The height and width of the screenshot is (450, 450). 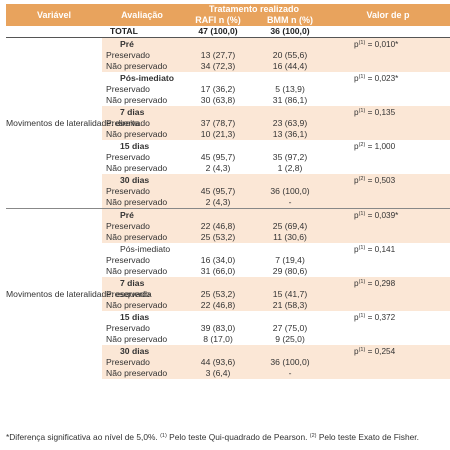 I want to click on p-value-cell: p(1) = 0,135, so click(x=388, y=112).